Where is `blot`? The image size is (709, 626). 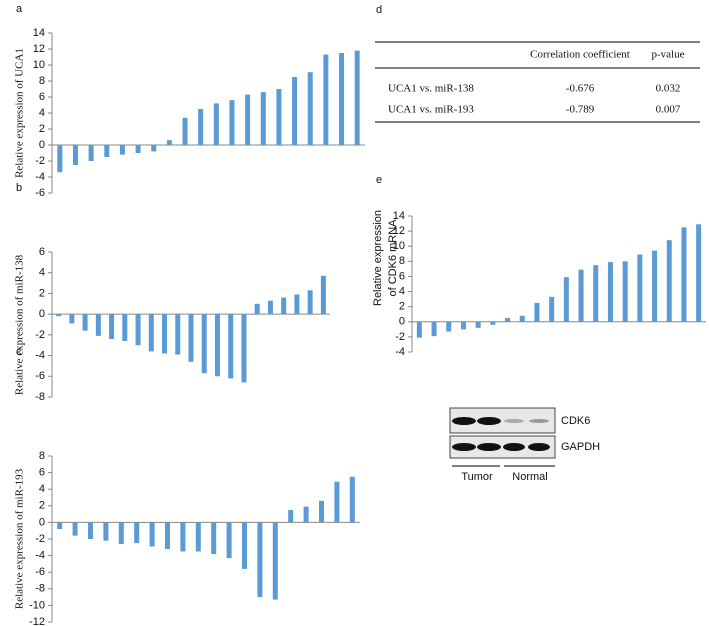 blot is located at coordinates (502, 437).